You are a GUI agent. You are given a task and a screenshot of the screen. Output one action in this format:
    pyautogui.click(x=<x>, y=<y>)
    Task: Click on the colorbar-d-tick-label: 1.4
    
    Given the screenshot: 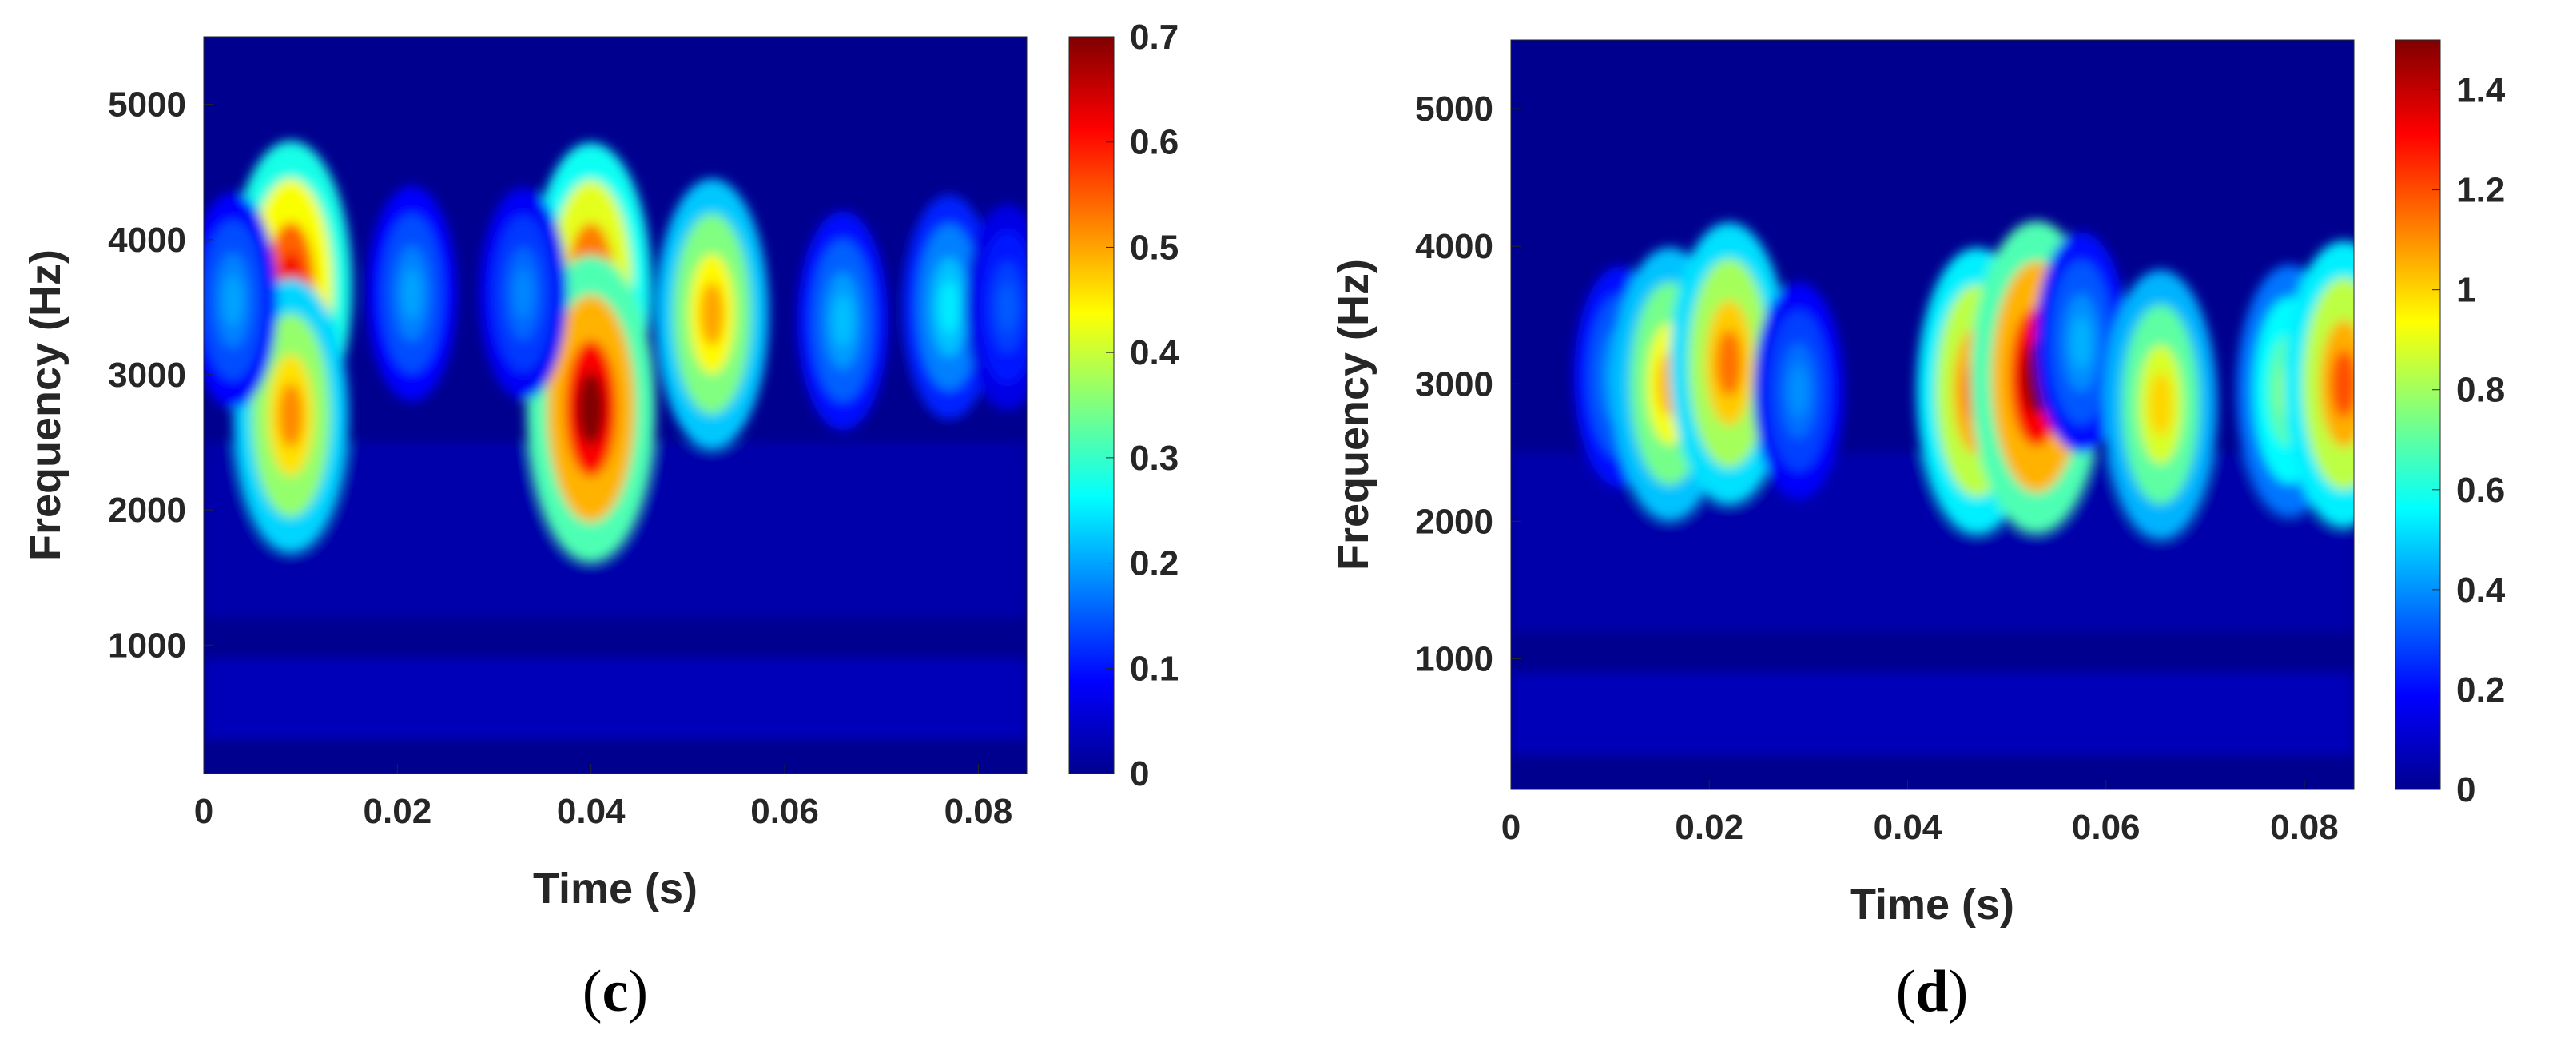 What is the action you would take?
    pyautogui.click(x=2481, y=91)
    